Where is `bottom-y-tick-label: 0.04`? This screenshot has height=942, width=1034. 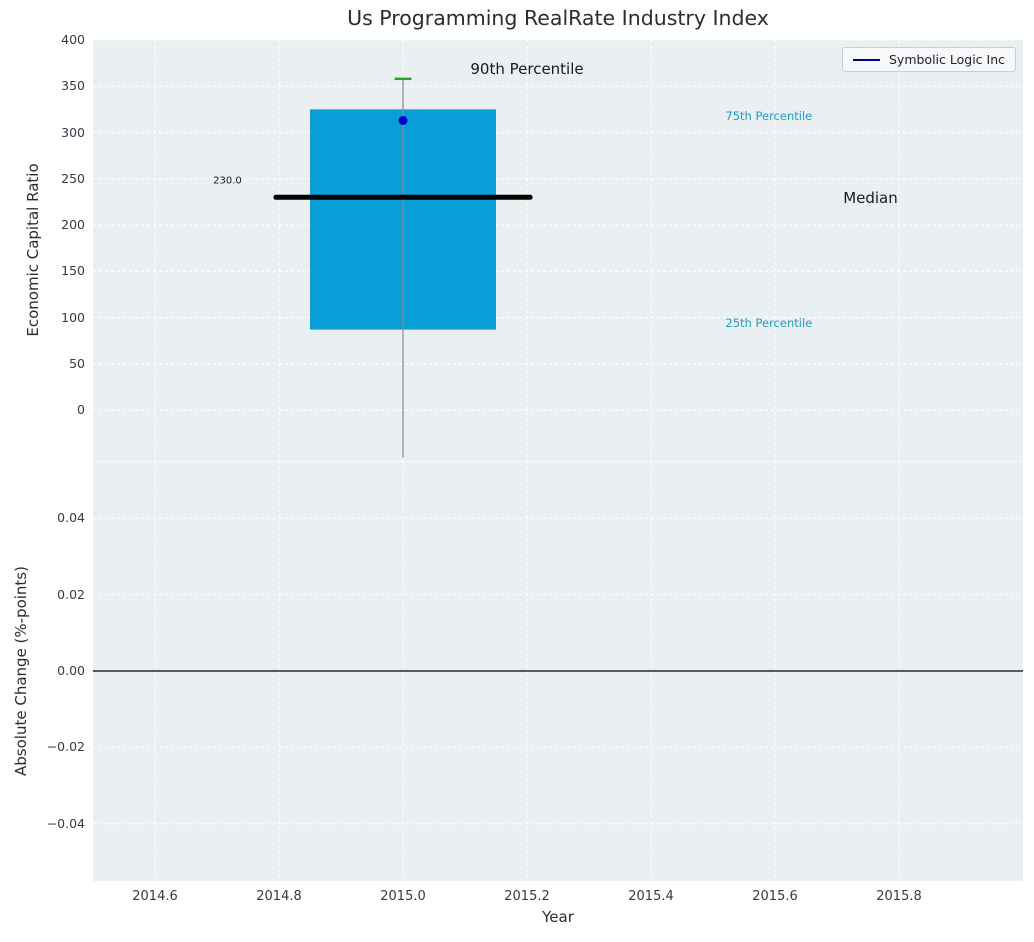 bottom-y-tick-label: 0.04 is located at coordinates (71, 518).